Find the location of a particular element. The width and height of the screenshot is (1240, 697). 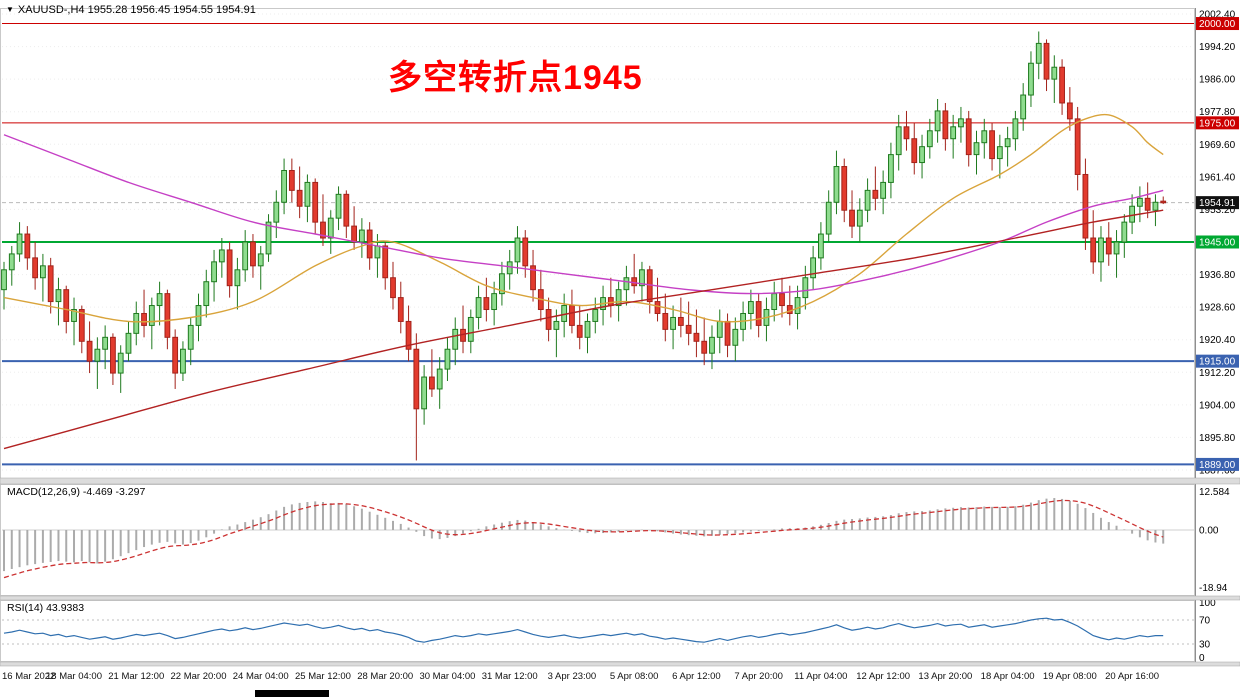

time-label: 11 Apr 04:00 is located at coordinates (820, 676).